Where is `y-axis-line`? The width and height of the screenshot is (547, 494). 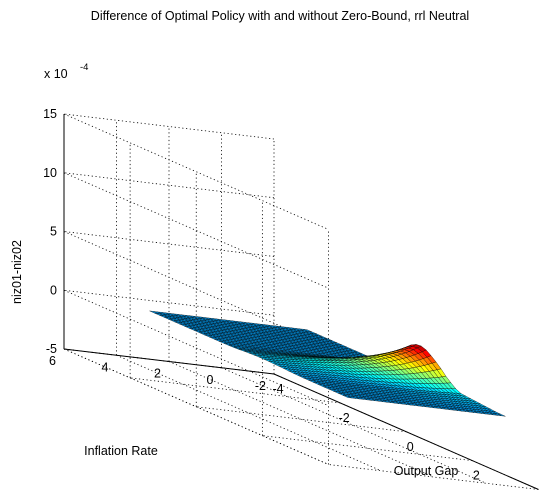 y-axis-line is located at coordinates (169, 361).